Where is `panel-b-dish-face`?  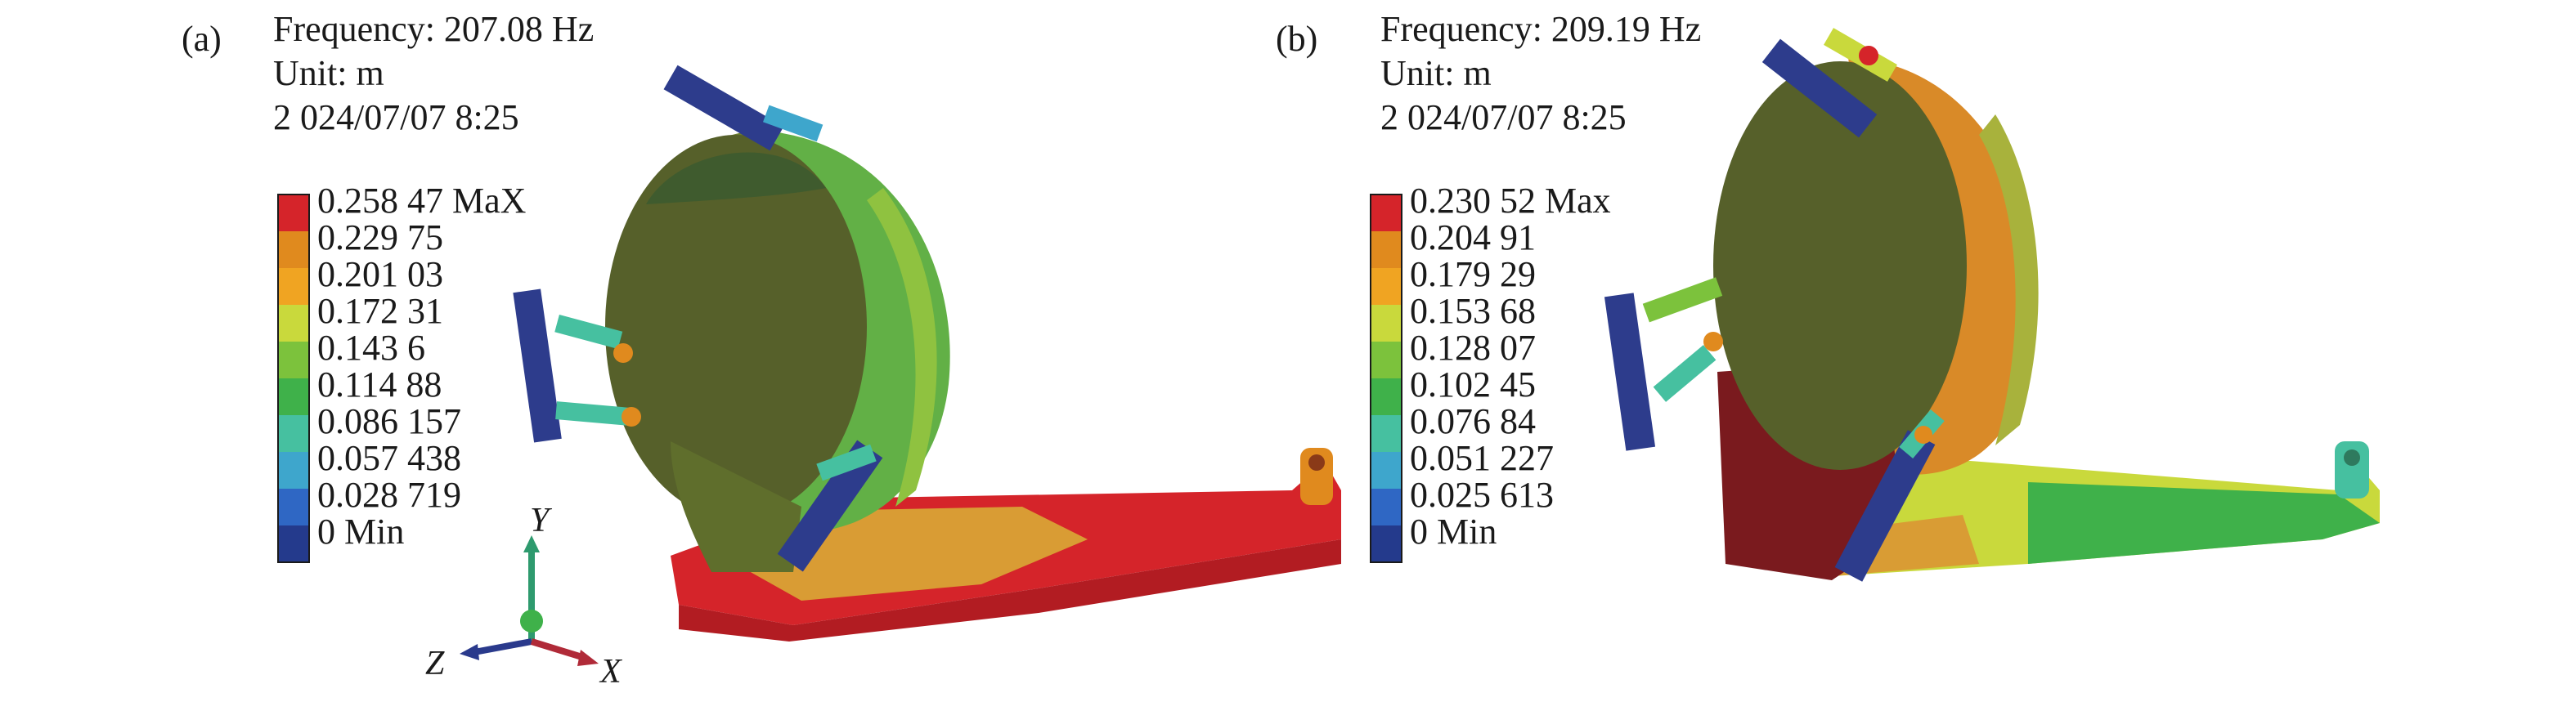
panel-b-dish-face is located at coordinates (1840, 265).